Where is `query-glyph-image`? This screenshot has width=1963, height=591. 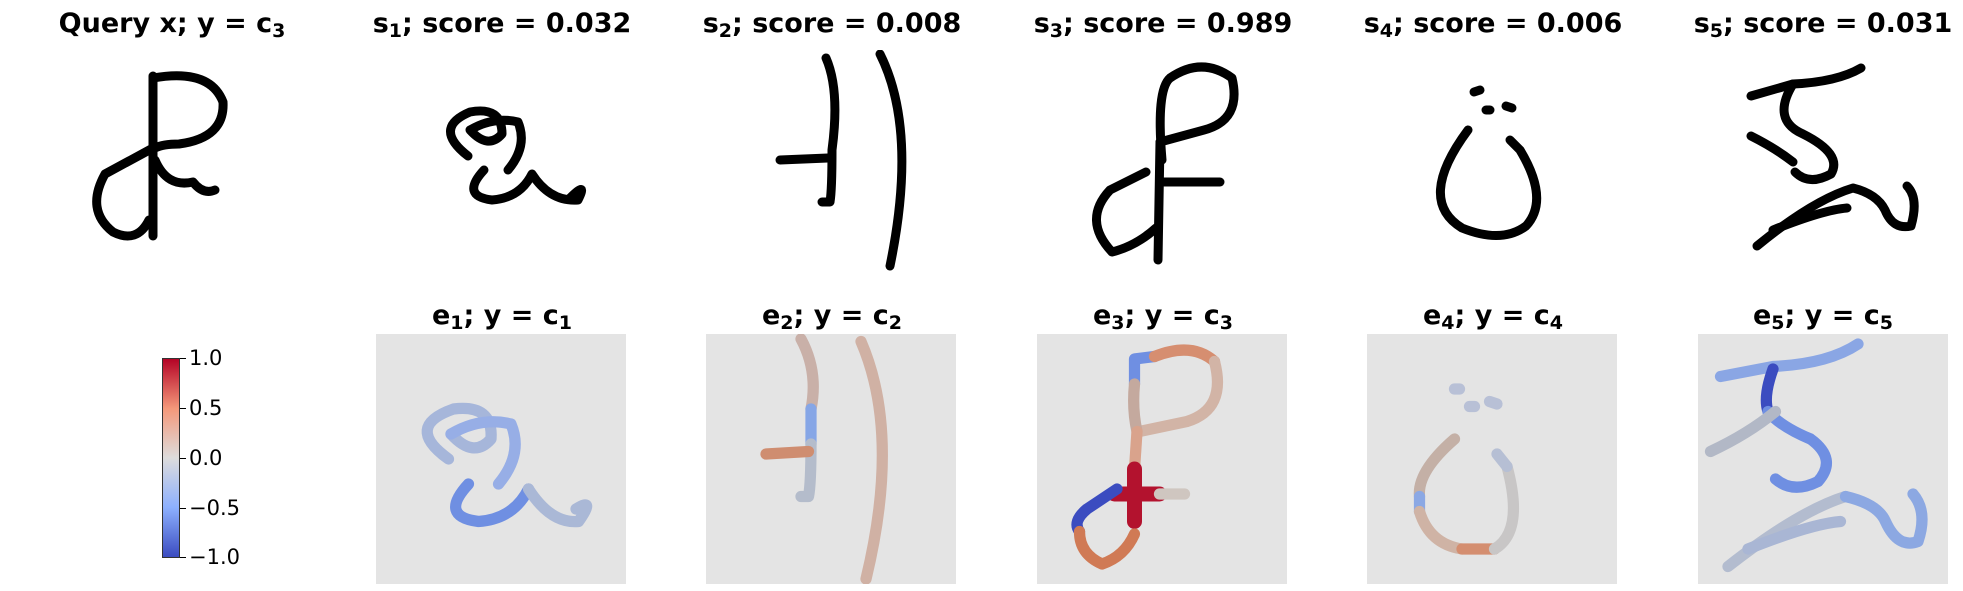 query-glyph-image is located at coordinates (175, 162).